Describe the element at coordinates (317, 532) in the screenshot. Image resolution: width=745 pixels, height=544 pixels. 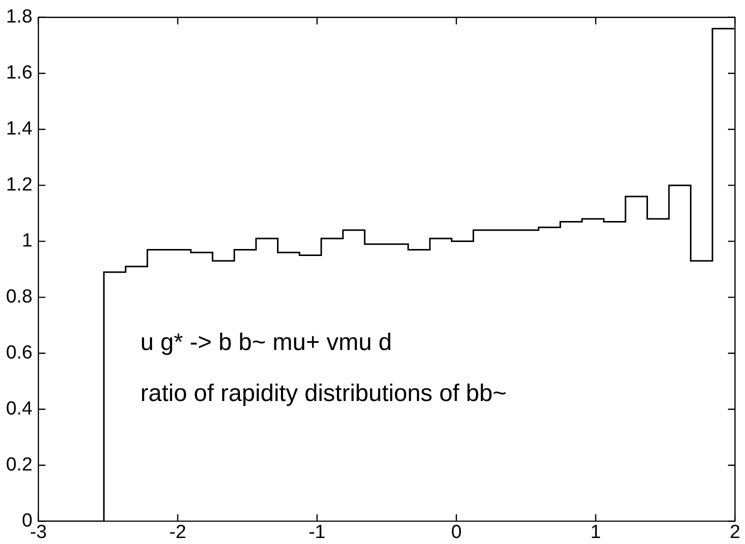
I see `x-tick-label: -1` at that location.